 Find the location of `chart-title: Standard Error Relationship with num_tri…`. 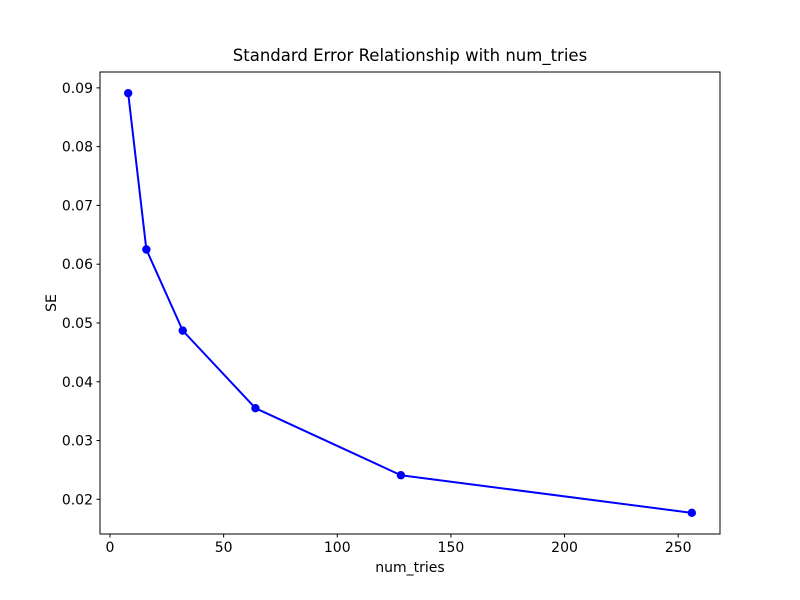

chart-title: Standard Error Relationship with num_tri… is located at coordinates (410, 56).